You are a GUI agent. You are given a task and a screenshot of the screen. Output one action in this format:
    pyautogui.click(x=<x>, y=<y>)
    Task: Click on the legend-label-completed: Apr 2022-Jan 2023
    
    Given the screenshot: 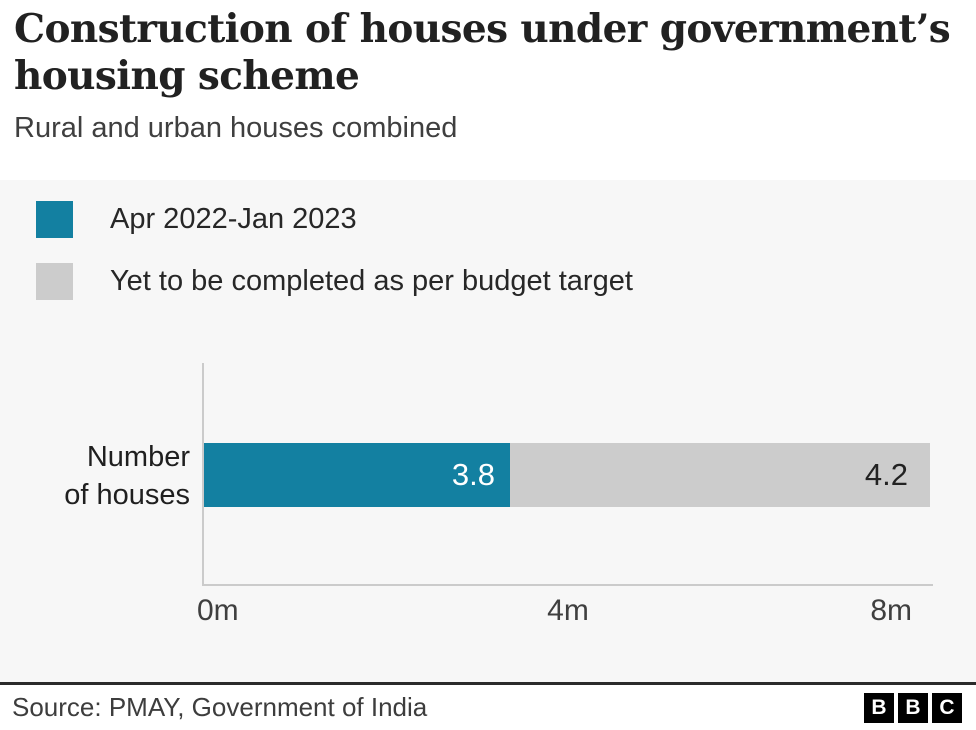 What is the action you would take?
    pyautogui.click(x=233, y=219)
    